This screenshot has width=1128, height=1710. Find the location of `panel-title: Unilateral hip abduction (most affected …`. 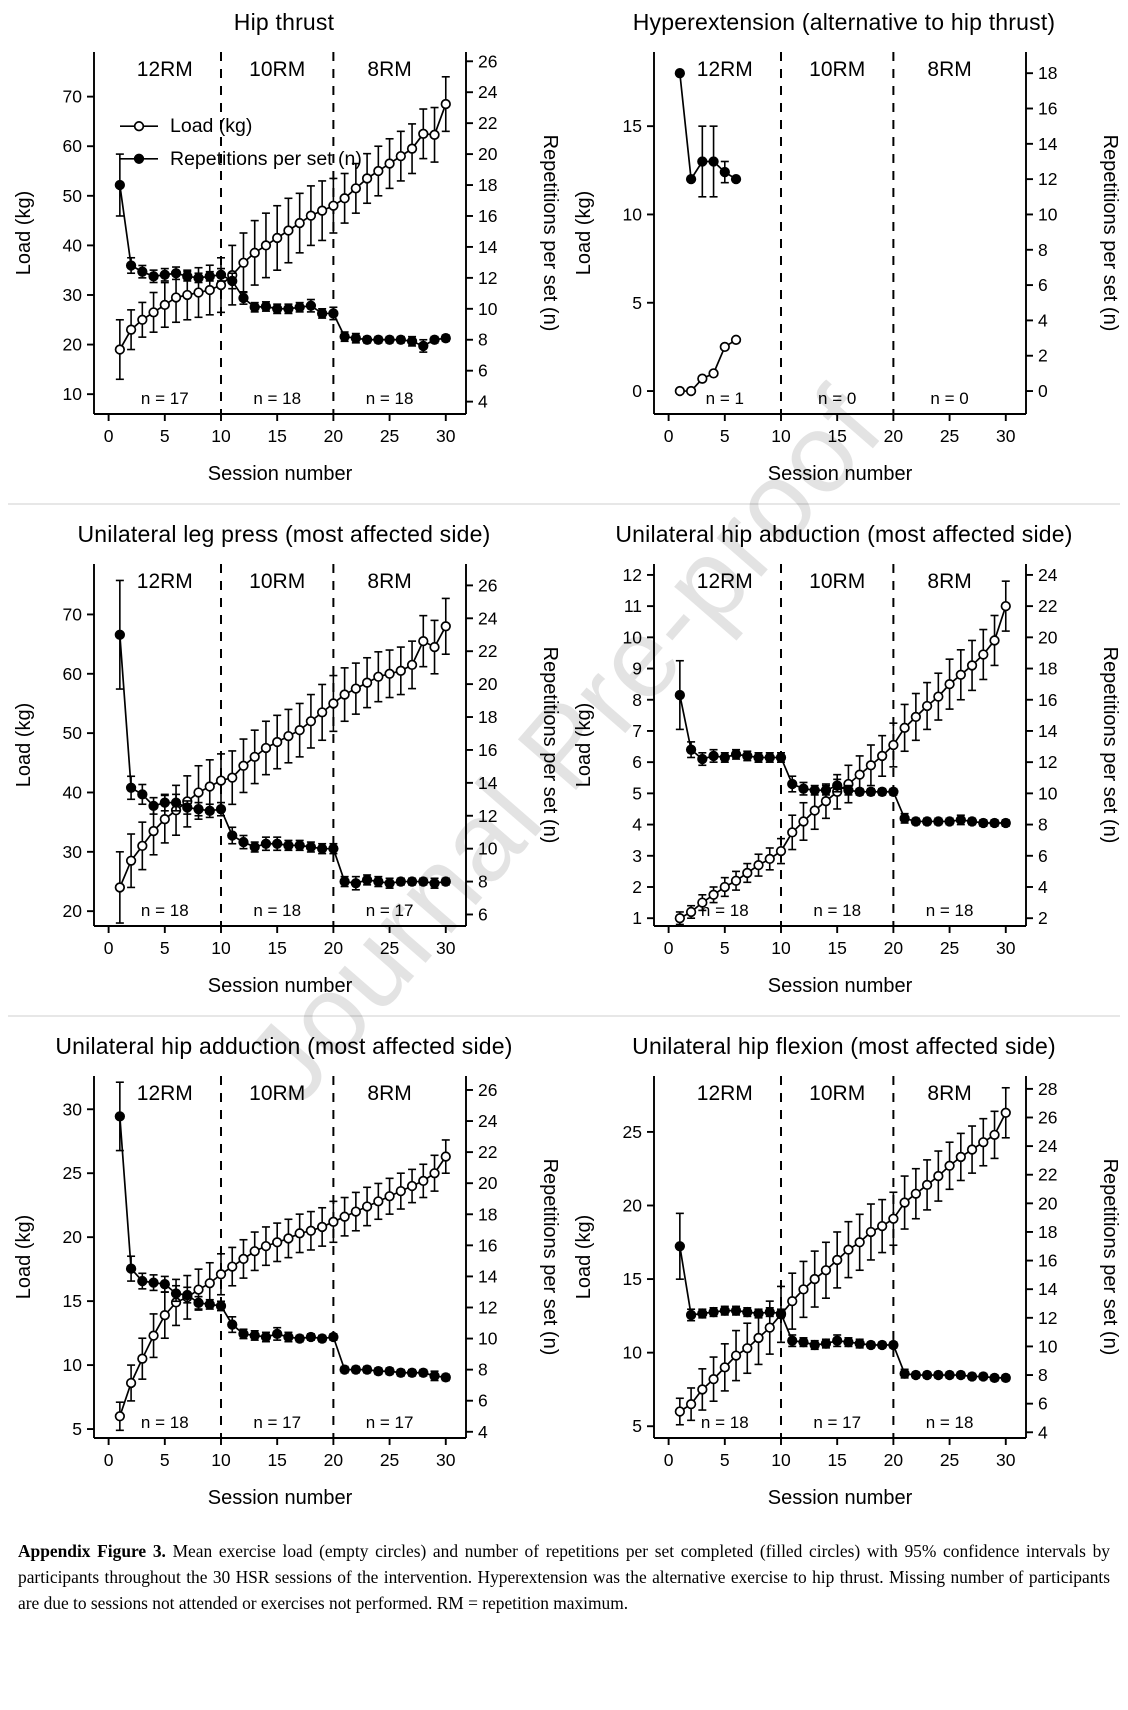

panel-title: Unilateral hip abduction (most affected … is located at coordinates (844, 534).